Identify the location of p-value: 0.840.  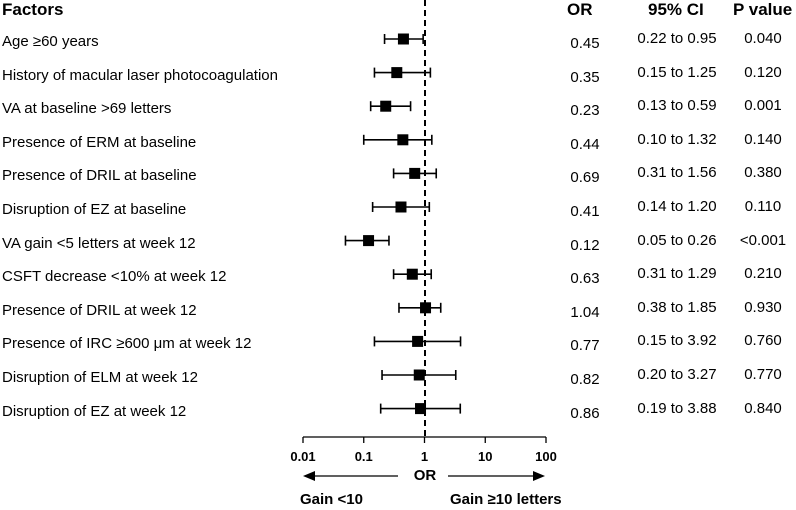
(763, 408).